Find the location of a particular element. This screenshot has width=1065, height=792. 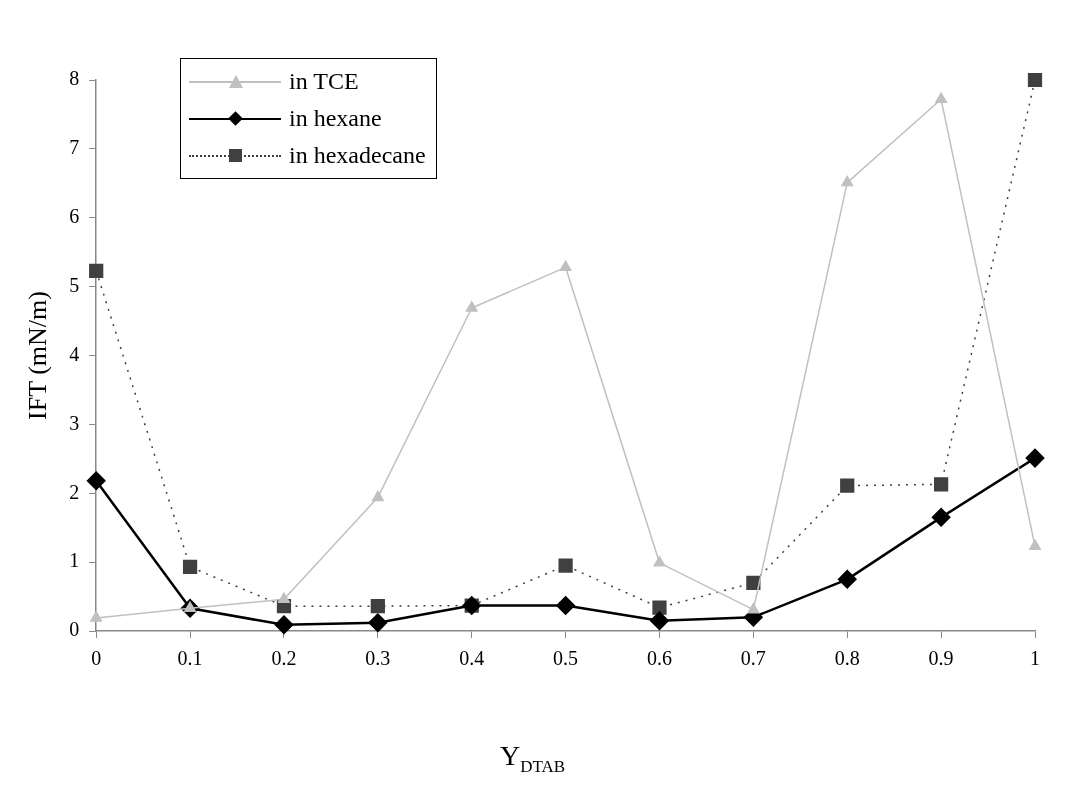

x-tick-label: 0.2 is located at coordinates (284, 658).